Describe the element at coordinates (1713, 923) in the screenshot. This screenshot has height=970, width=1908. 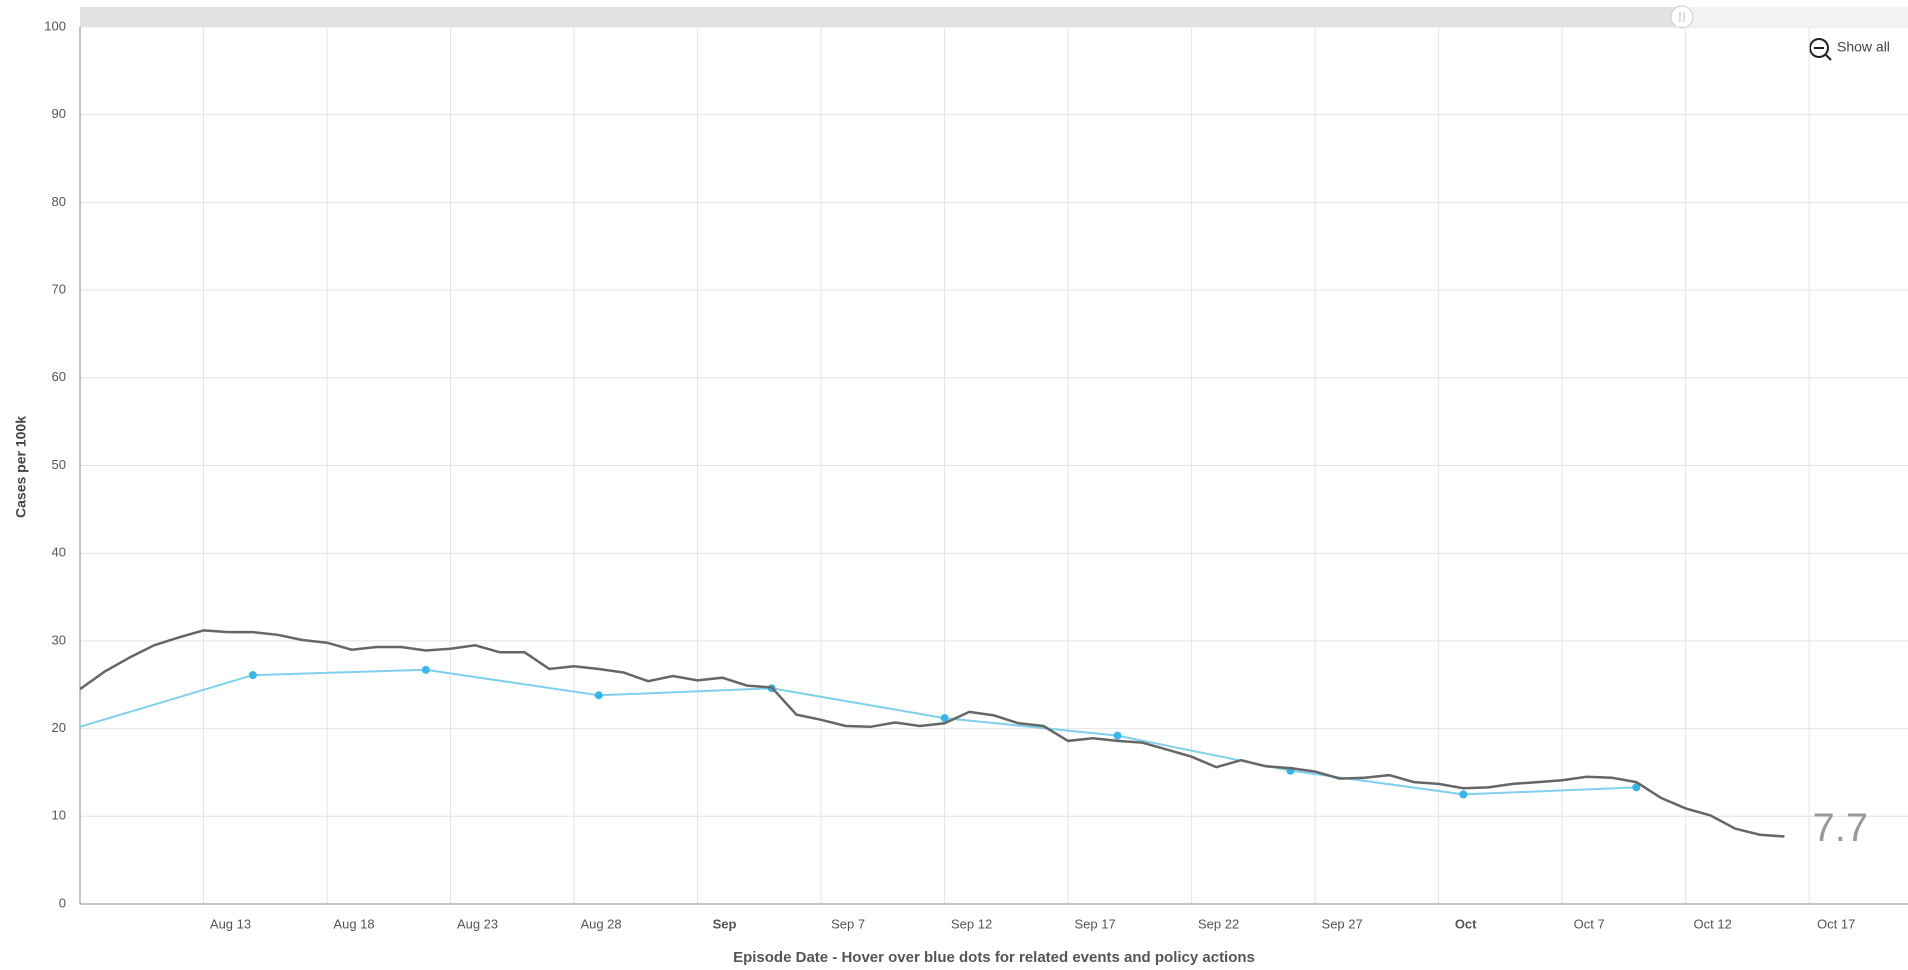
I see `x-tick-label: Oct 12` at that location.